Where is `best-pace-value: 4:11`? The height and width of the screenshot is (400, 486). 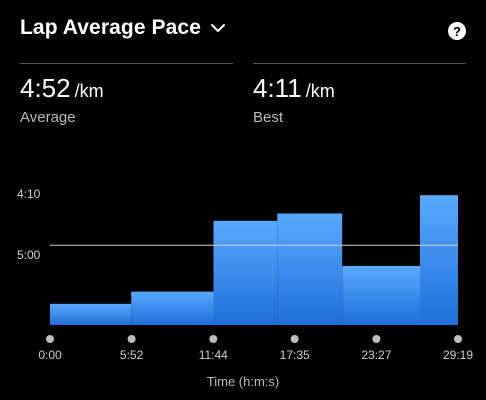 best-pace-value: 4:11 is located at coordinates (277, 88).